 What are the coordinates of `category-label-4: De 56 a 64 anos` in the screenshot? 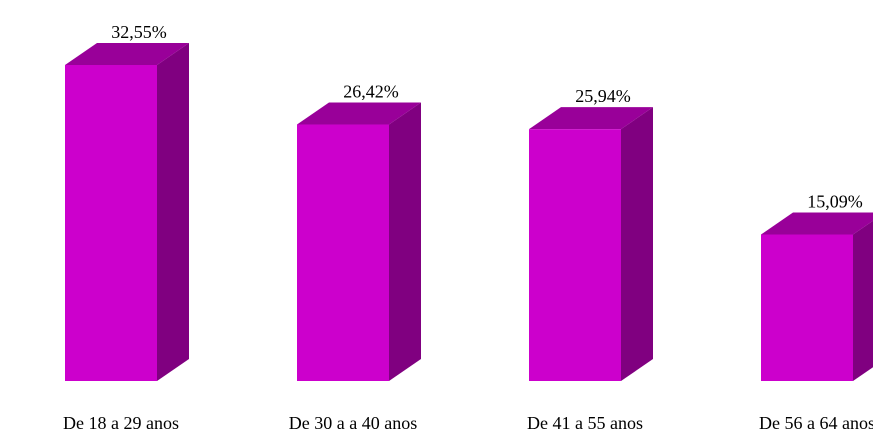 It's located at (816, 423).